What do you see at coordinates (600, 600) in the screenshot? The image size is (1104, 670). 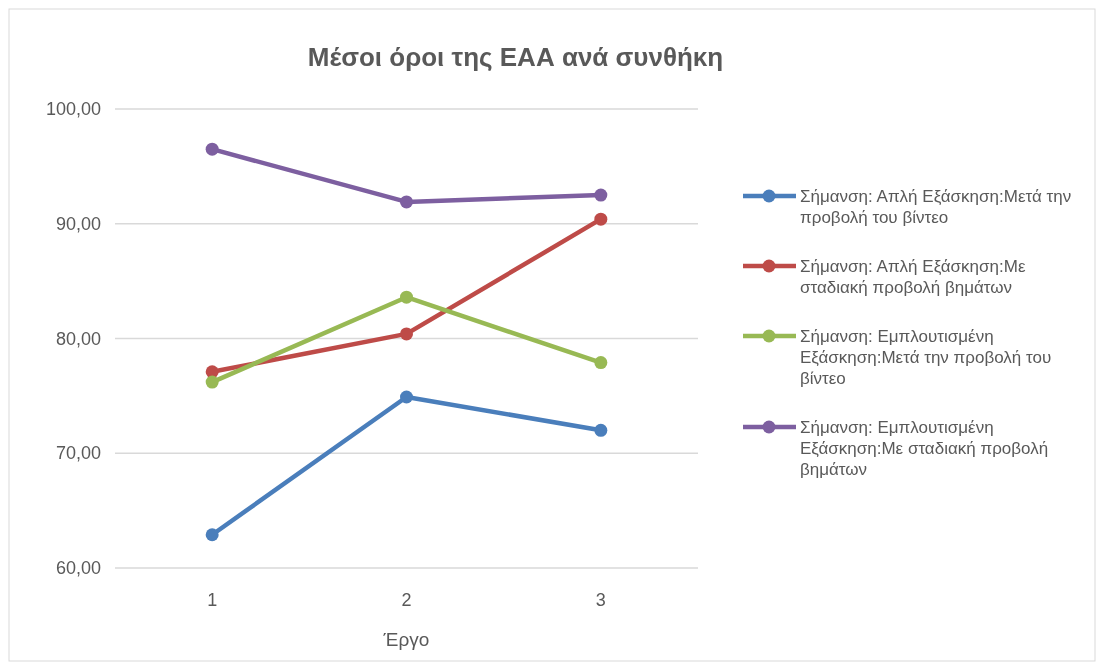 I see `x-tick-label: 3` at bounding box center [600, 600].